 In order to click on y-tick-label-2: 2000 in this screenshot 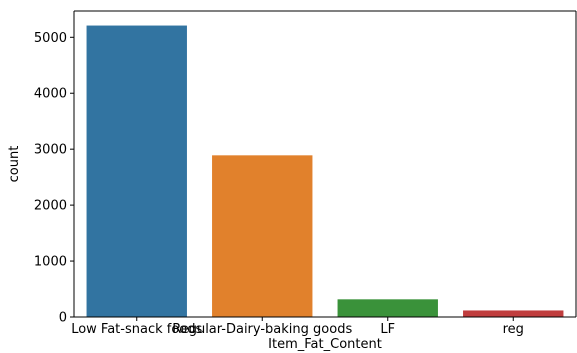, I will do `click(50, 206)`.